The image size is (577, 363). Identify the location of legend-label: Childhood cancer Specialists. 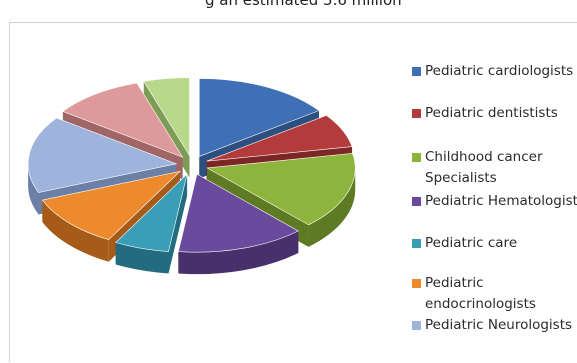
(484, 167).